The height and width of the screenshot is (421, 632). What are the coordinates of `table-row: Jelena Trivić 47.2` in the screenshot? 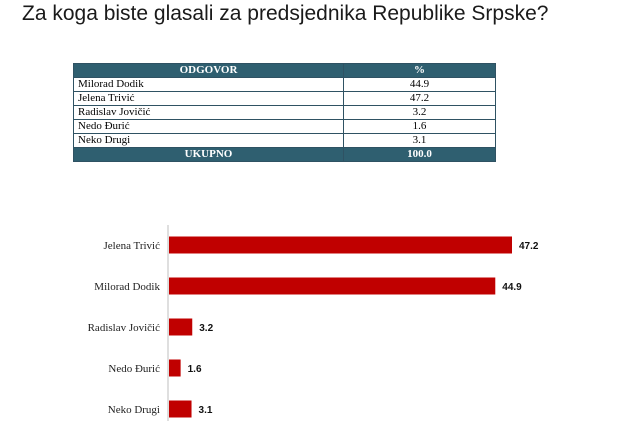 It's located at (284, 98).